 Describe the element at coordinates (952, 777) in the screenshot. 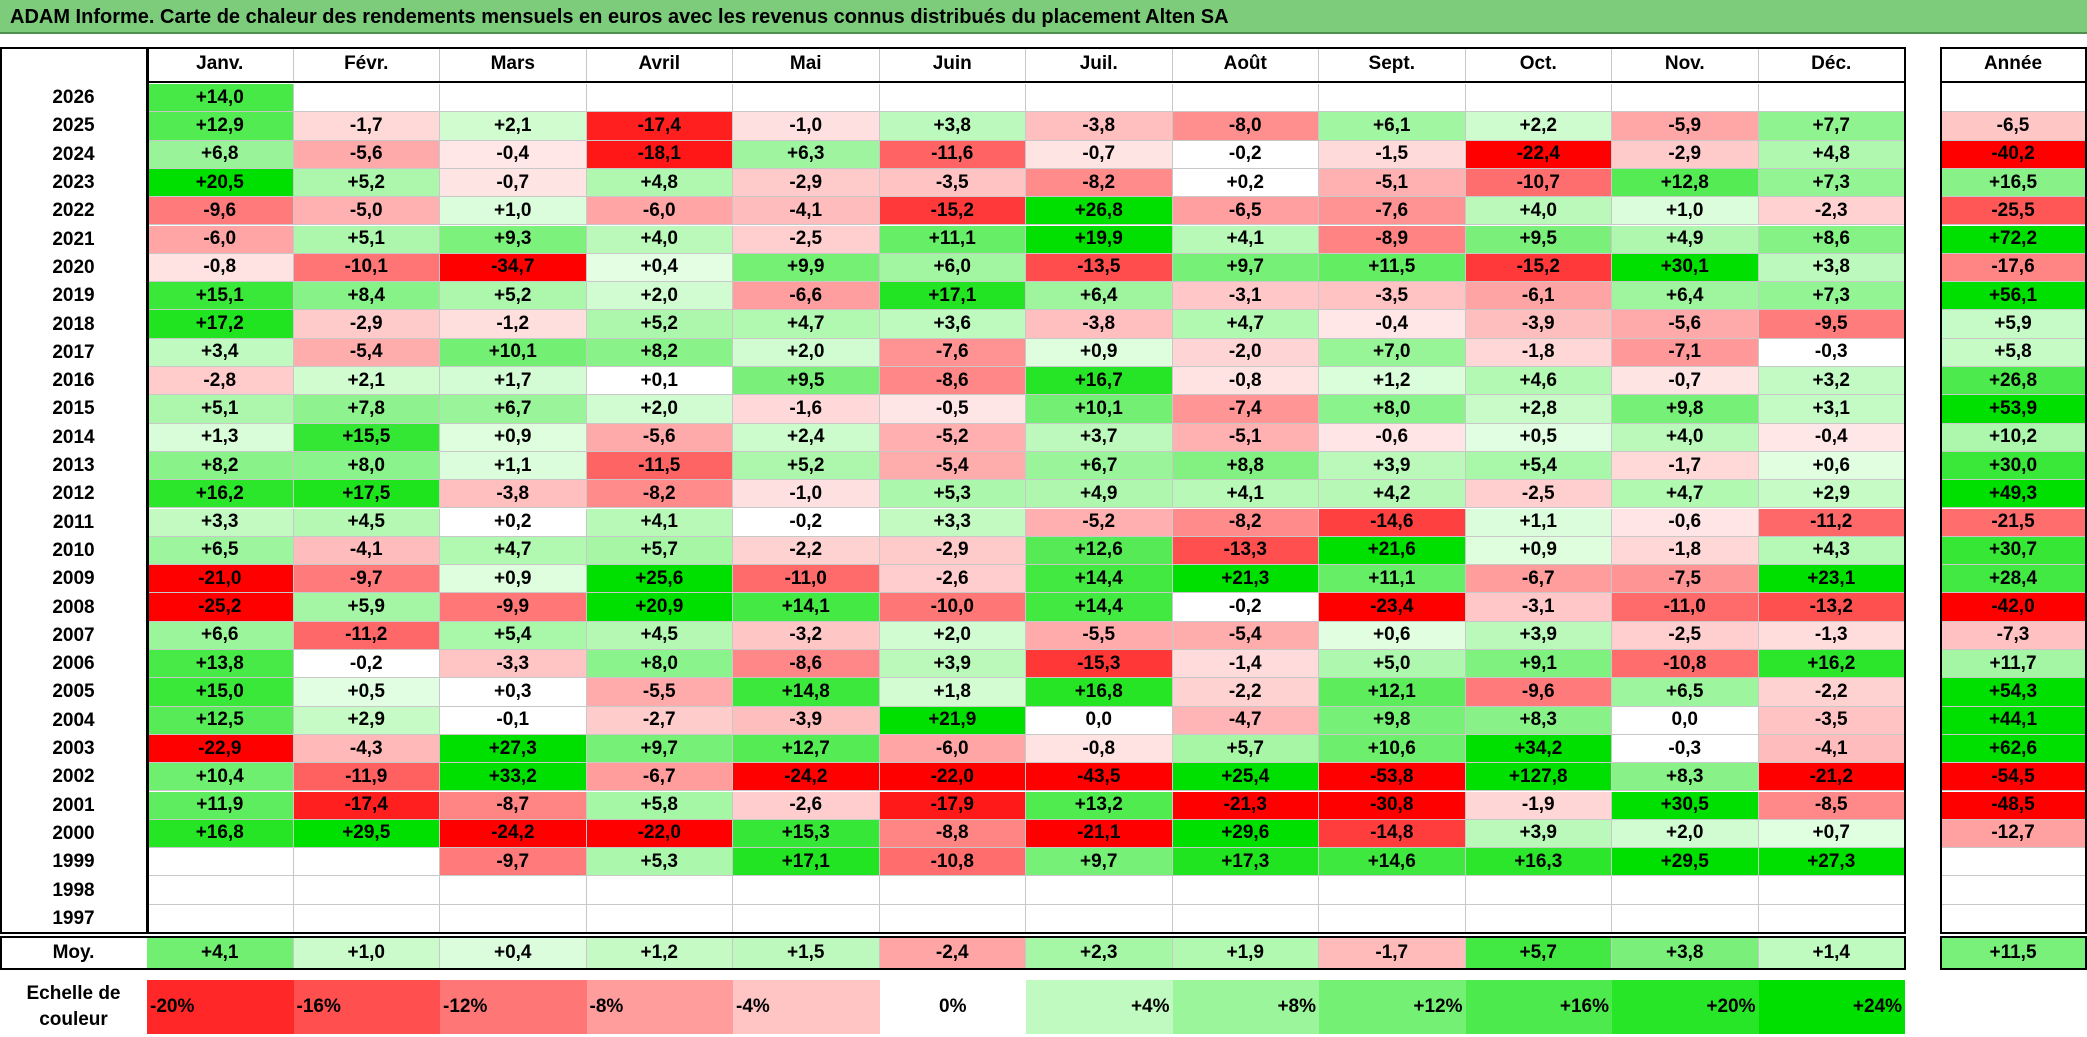

I see `heatmap-cell: -22,0` at that location.